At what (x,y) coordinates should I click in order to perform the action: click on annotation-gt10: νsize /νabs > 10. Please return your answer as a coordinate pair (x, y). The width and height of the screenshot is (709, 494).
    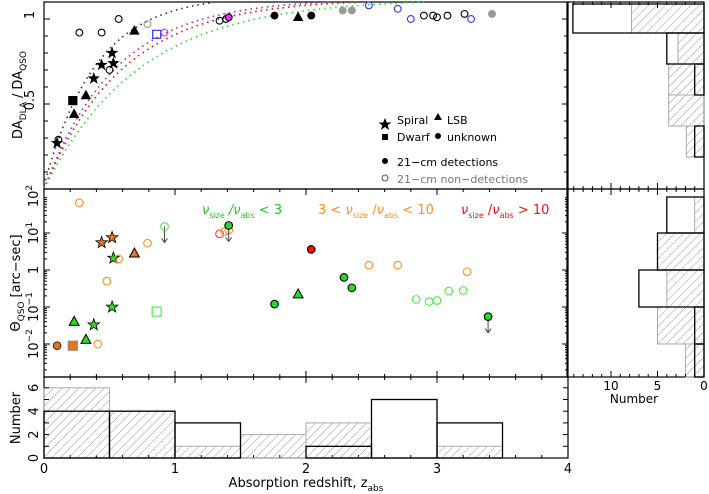
    Looking at the image, I should click on (505, 211).